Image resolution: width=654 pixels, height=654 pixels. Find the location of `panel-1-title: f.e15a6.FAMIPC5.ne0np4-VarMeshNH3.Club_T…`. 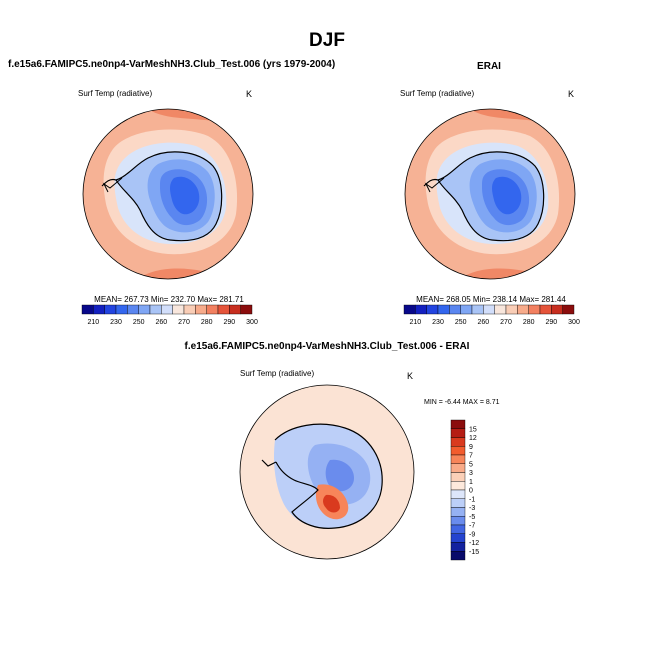

panel-1-title: f.e15a6.FAMIPC5.ne0np4-VarMeshNH3.Club_T… is located at coordinates (172, 64).